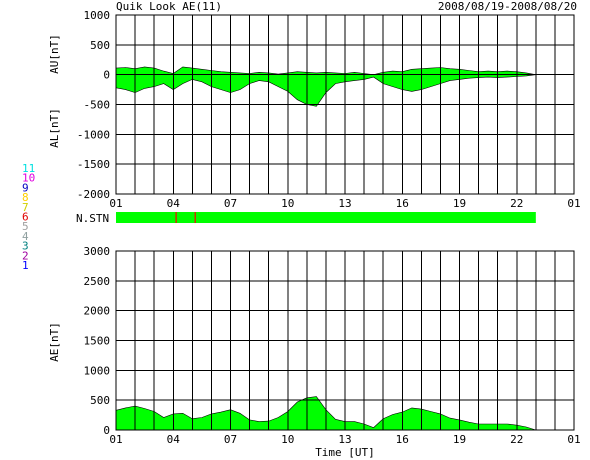  I want to click on ae-y-tick-labels: 3000 2500 2000 1500 1000 500 0, so click(97, 341).